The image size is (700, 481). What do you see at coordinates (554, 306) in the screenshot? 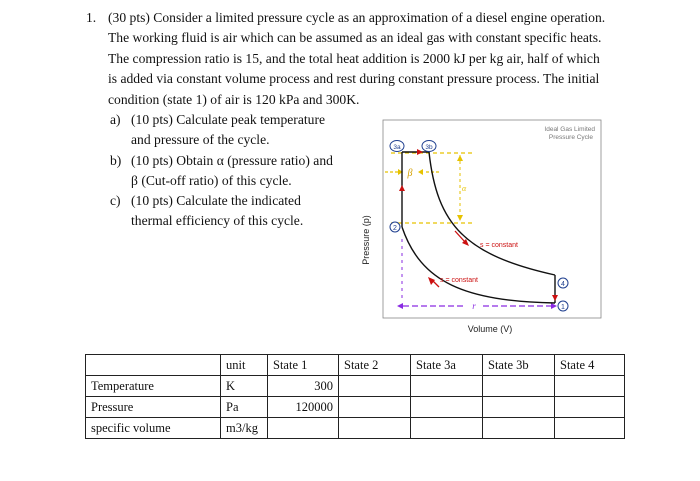
I see `purple-arrow-right` at bounding box center [554, 306].